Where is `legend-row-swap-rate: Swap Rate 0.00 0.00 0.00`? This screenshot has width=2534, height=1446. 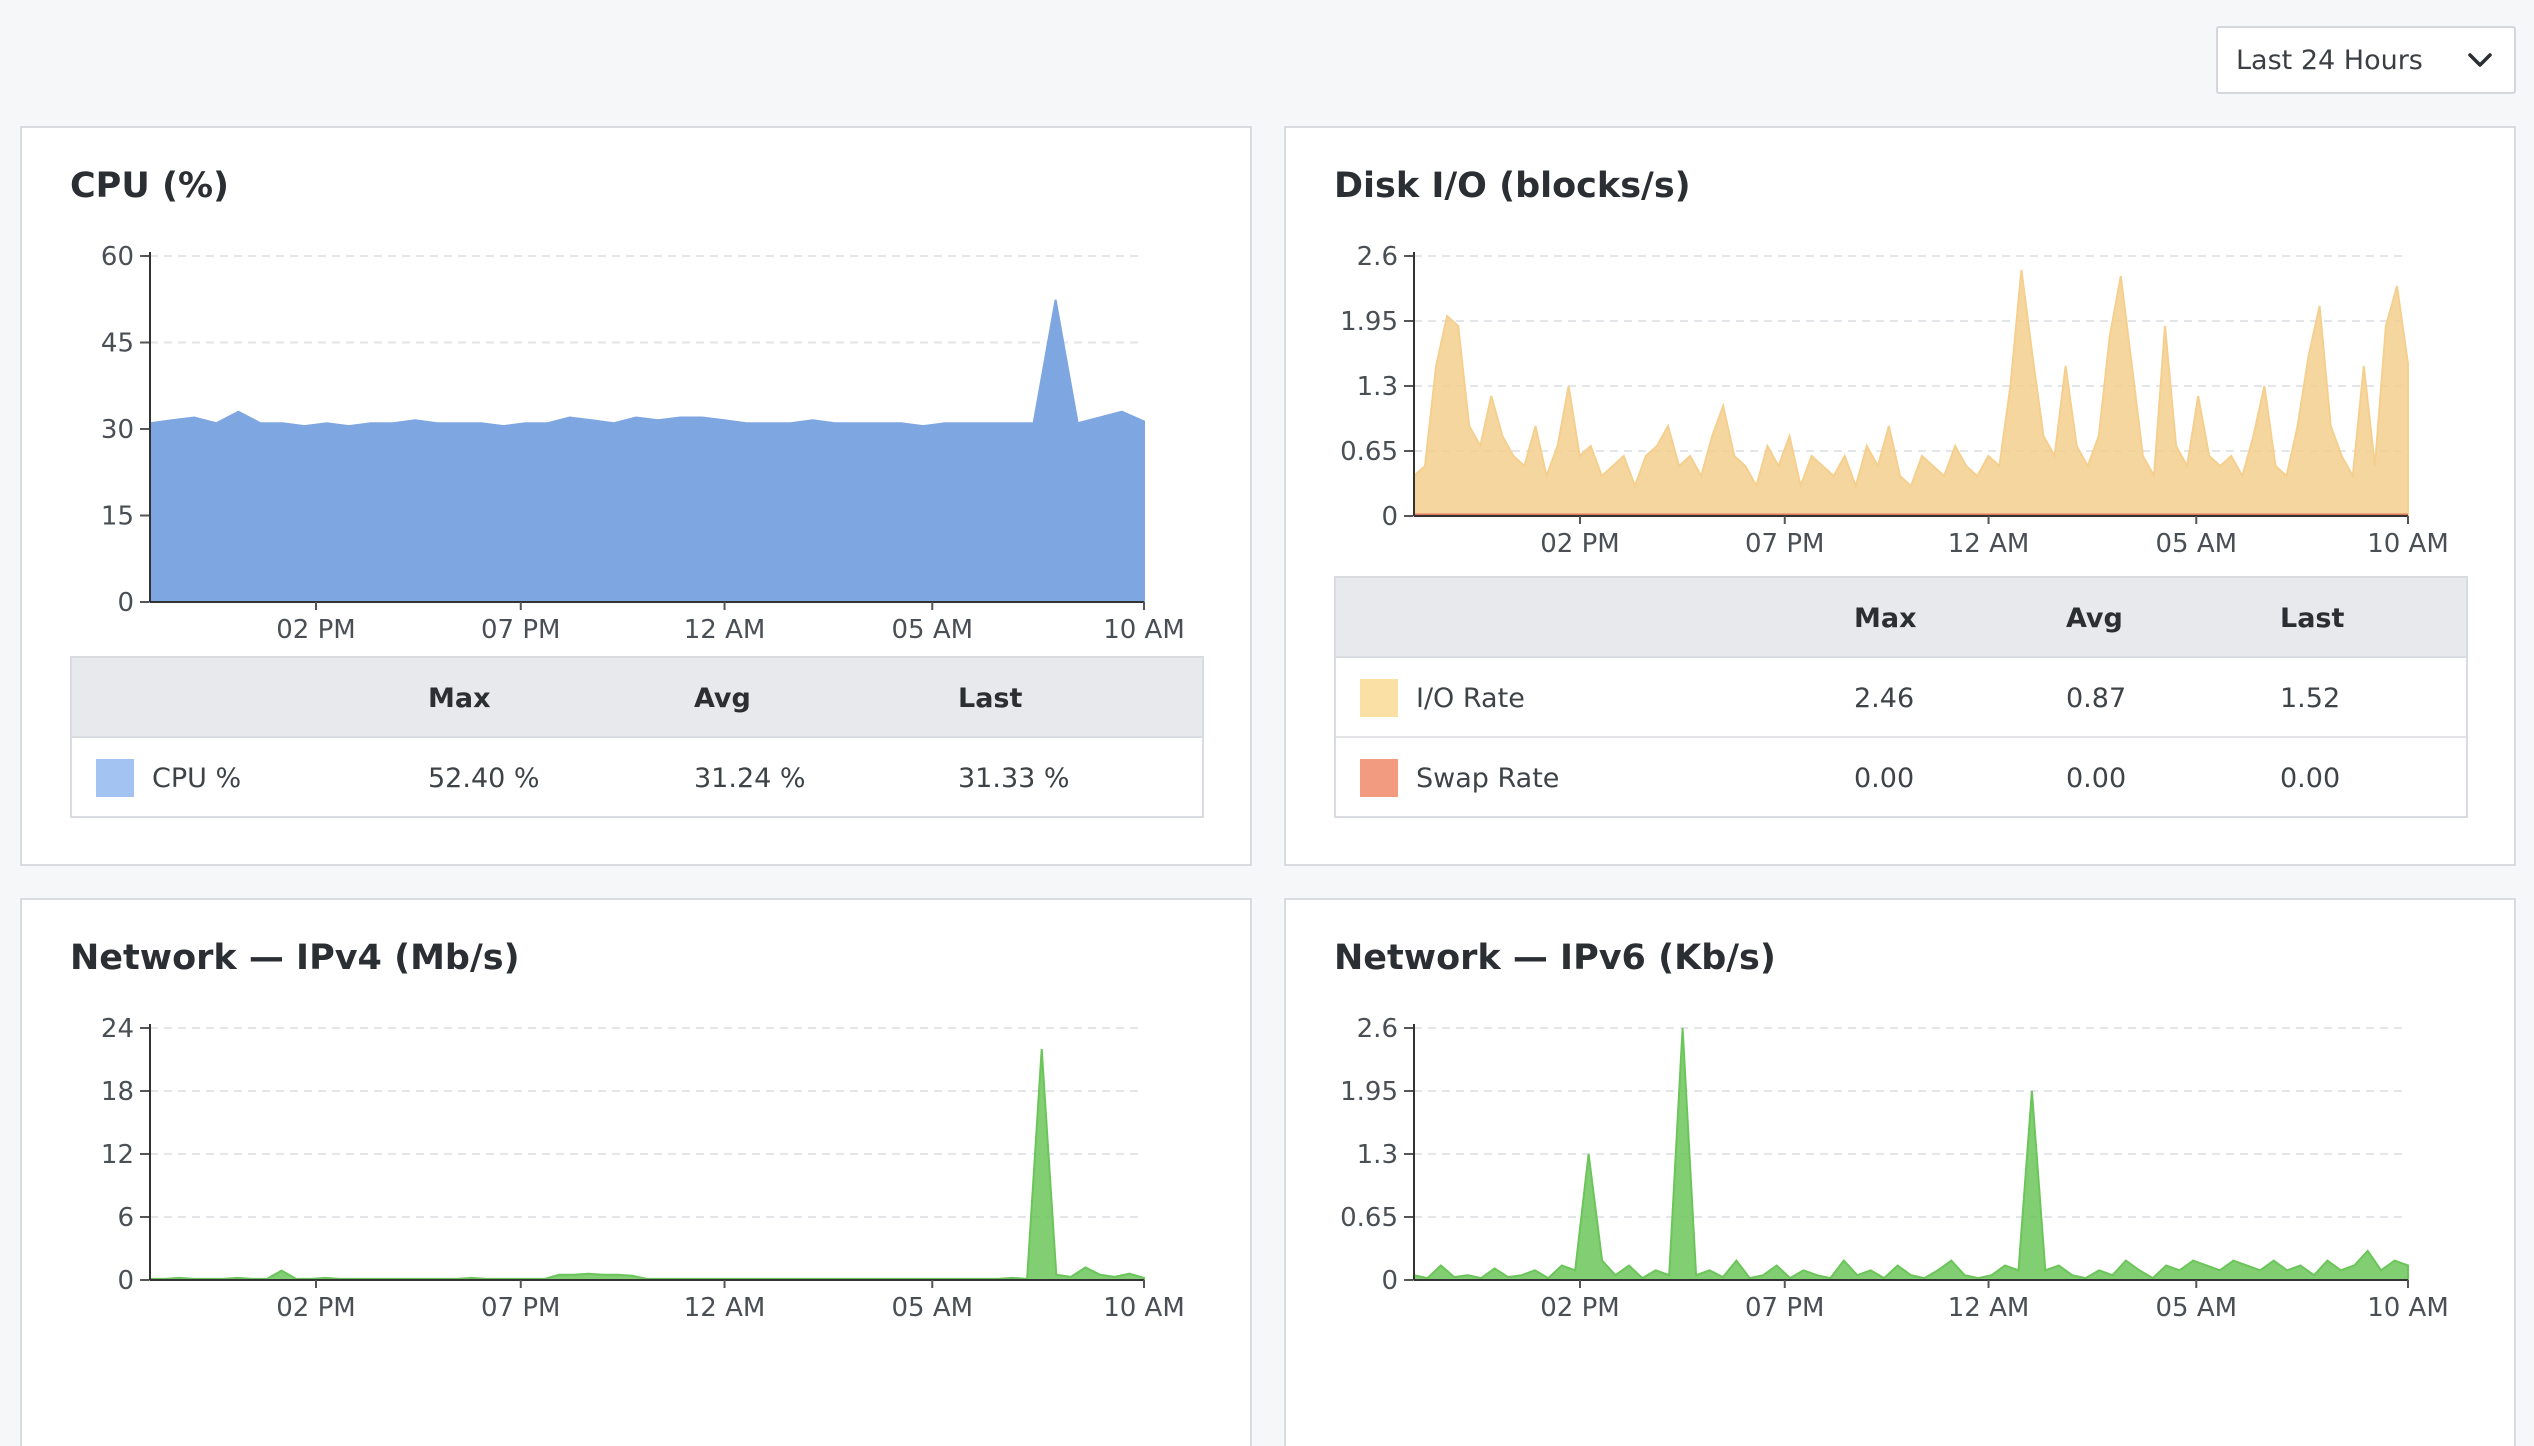
legend-row-swap-rate: Swap Rate 0.00 0.00 0.00 is located at coordinates (1901, 778).